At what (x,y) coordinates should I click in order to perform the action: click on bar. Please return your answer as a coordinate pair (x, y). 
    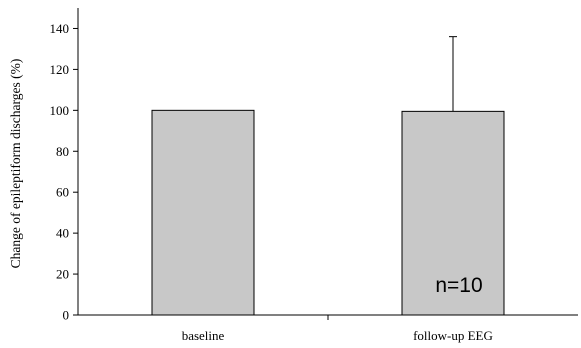
    Looking at the image, I should click on (203, 212).